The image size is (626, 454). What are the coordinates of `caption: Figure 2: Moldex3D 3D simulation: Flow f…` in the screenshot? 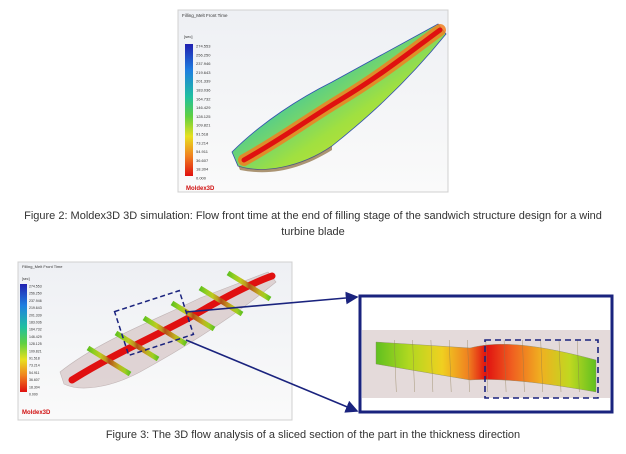 It's located at (313, 224).